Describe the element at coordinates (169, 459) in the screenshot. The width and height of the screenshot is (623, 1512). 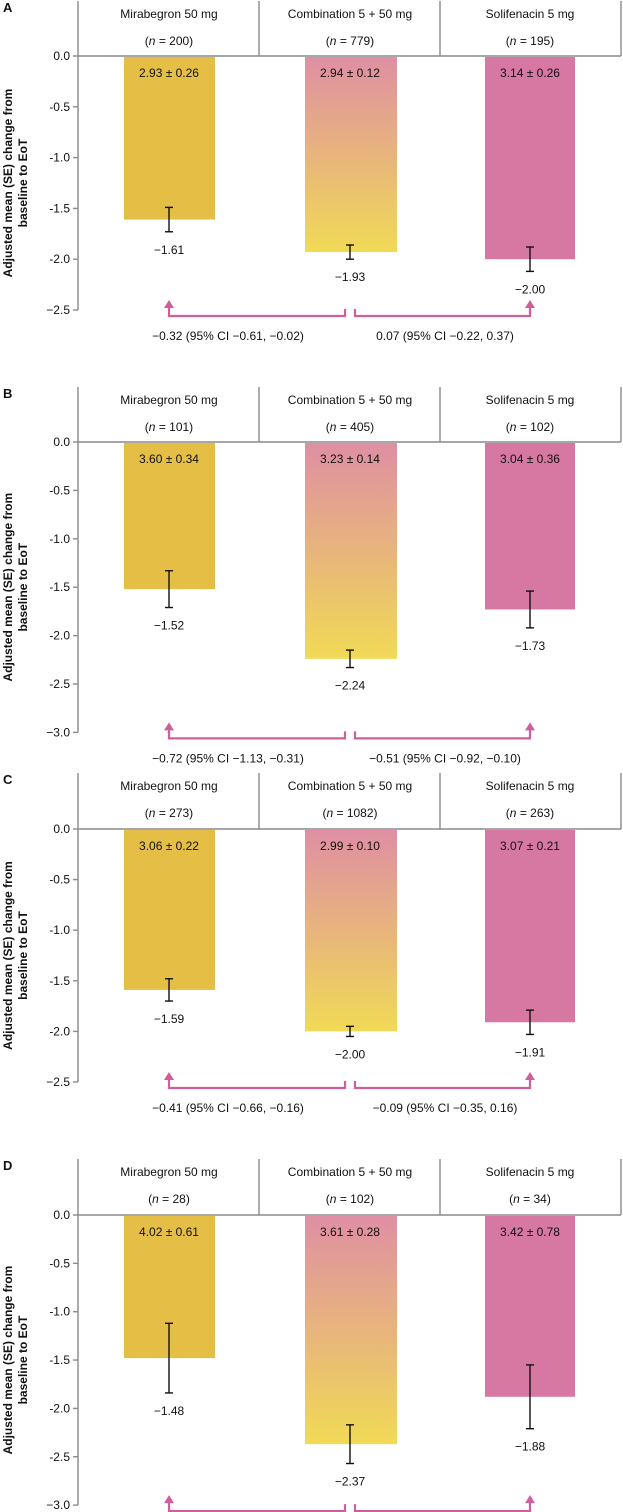
I see `baseline-label: 3.60 ± 0.34` at that location.